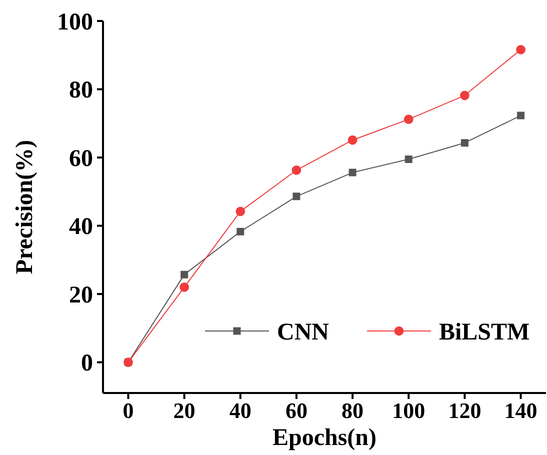 The height and width of the screenshot is (455, 547). What do you see at coordinates (184, 410) in the screenshot?
I see `x-tick-label: 20` at bounding box center [184, 410].